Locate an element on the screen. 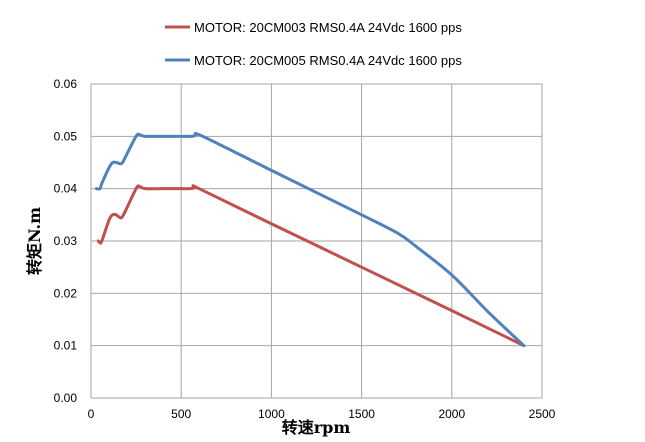 The image size is (645, 442). legend-label-1: MOTOR: 20CM003 RMS0.4A 24Vdc 1600 pps is located at coordinates (328, 27).